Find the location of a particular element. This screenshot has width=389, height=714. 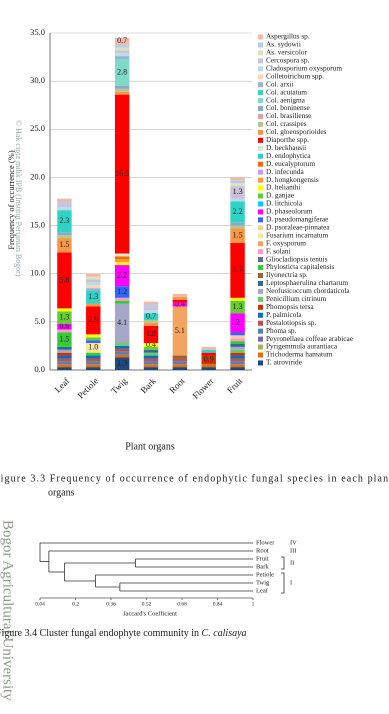

data-label: 0.6 is located at coordinates (64, 325).